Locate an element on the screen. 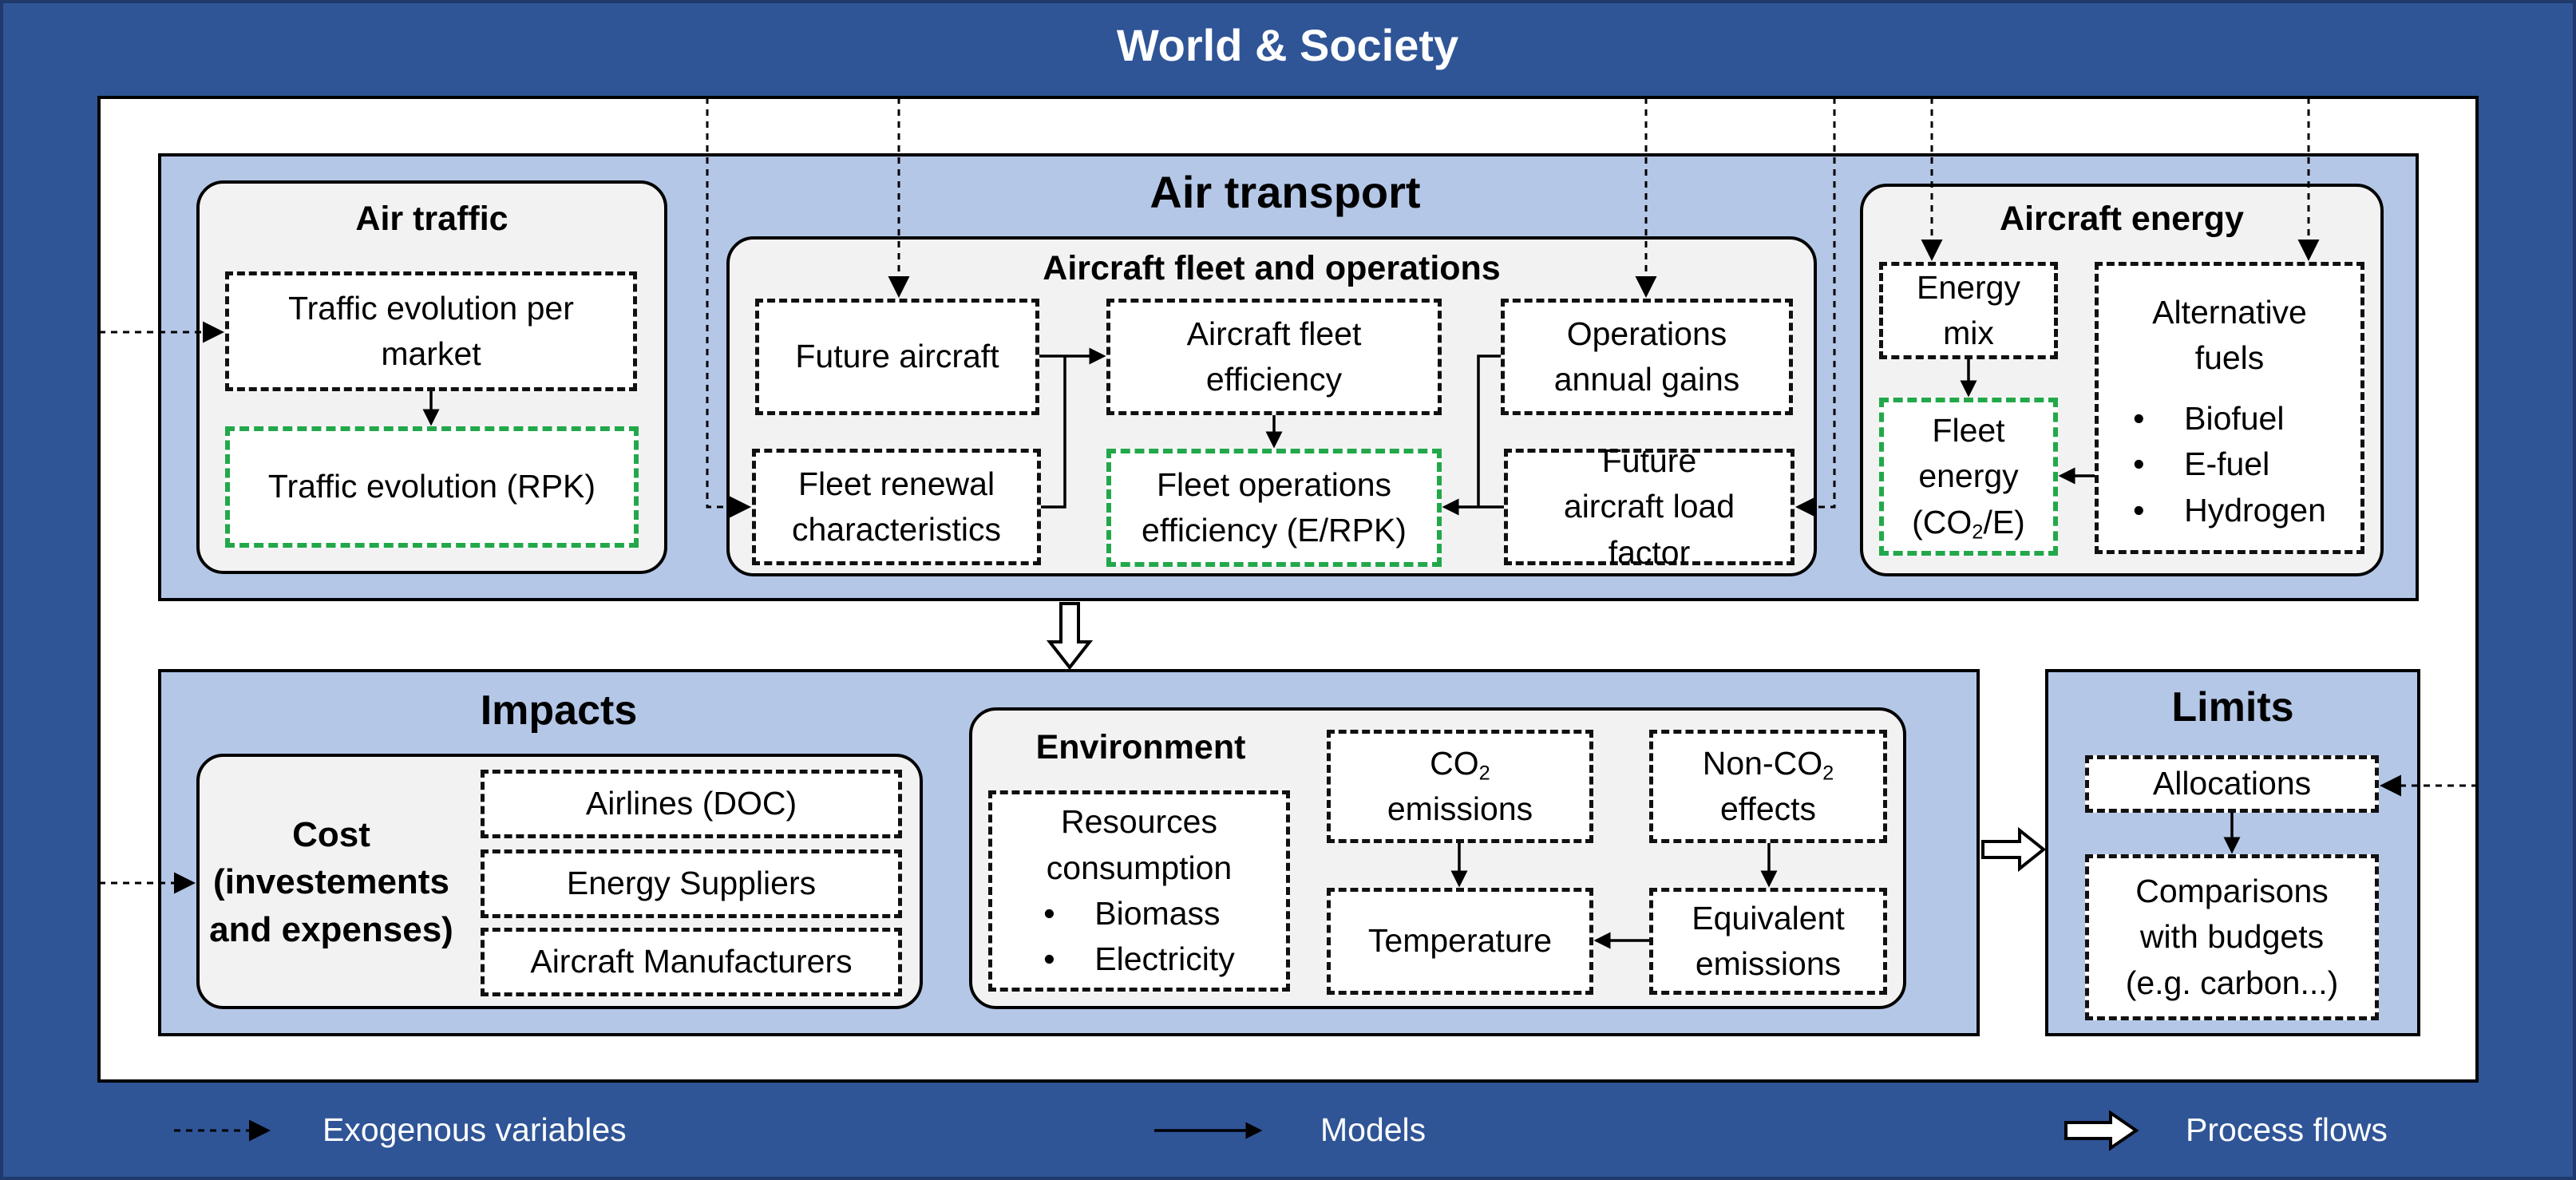 Image resolution: width=2576 pixels, height=1180 pixels. equivalent-emissions-box: Equivalent emissions is located at coordinates (1768, 941).